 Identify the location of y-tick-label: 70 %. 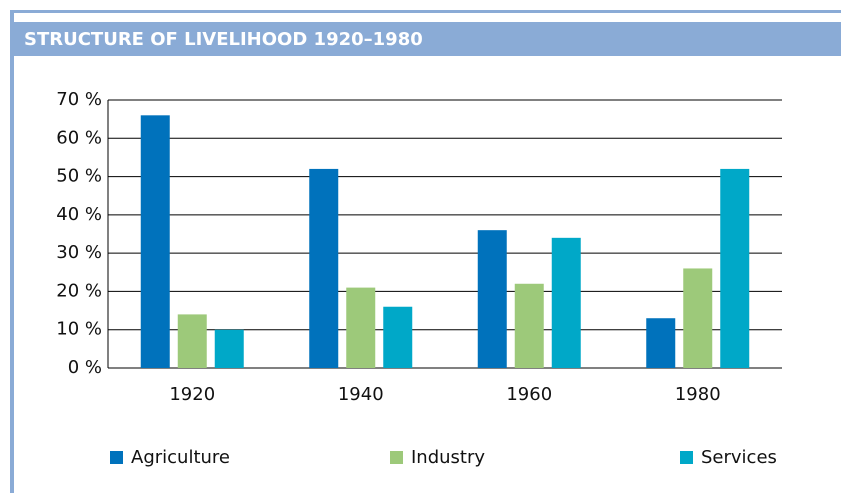
(79, 99).